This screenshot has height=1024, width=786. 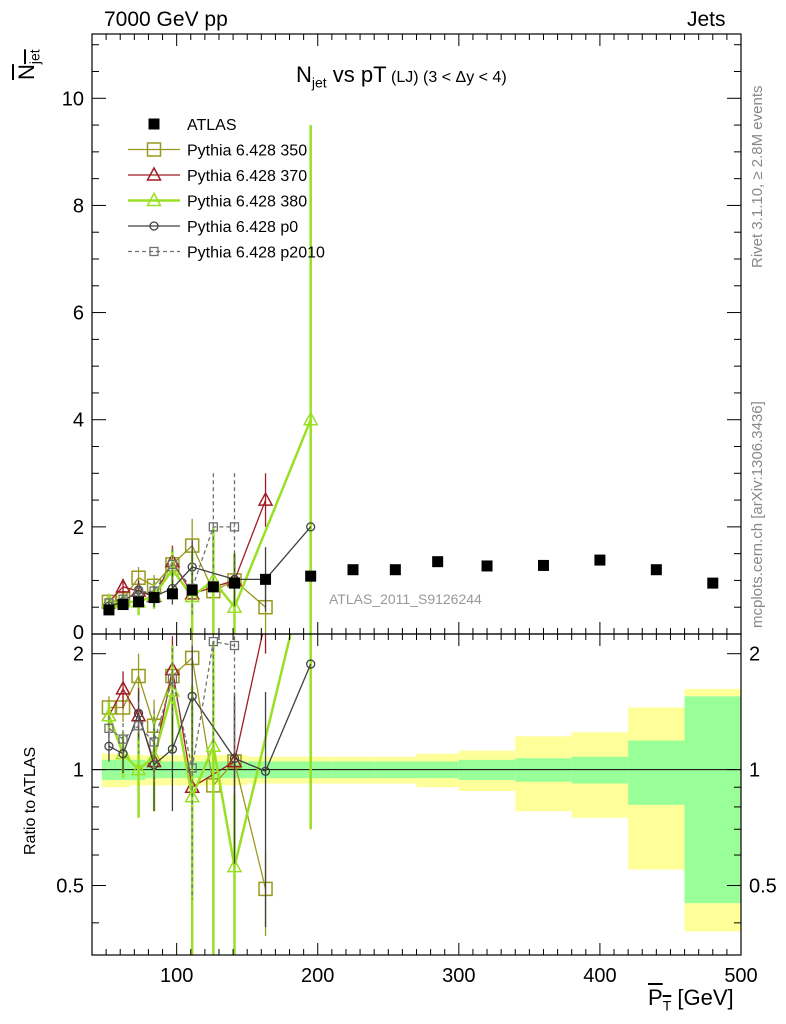 I want to click on x-axis-label: PT [GeV], so click(x=691, y=999).